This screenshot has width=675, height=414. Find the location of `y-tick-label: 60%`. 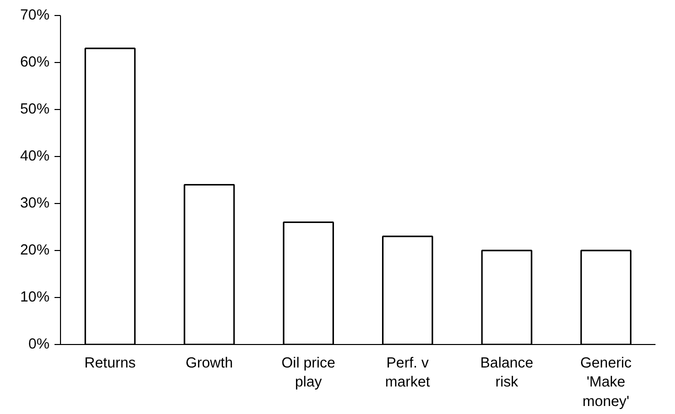

y-tick-label: 60% is located at coordinates (35, 62).